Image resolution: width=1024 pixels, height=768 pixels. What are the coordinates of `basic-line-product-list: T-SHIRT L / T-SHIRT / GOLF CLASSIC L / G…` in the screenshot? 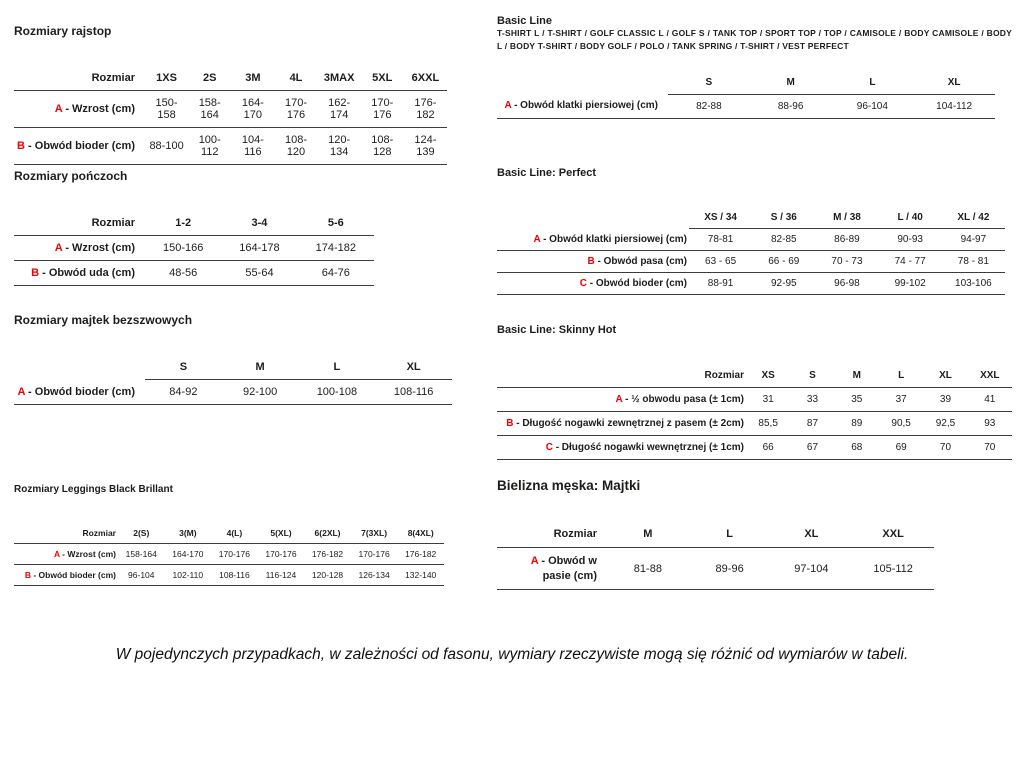 It's located at (754, 39).